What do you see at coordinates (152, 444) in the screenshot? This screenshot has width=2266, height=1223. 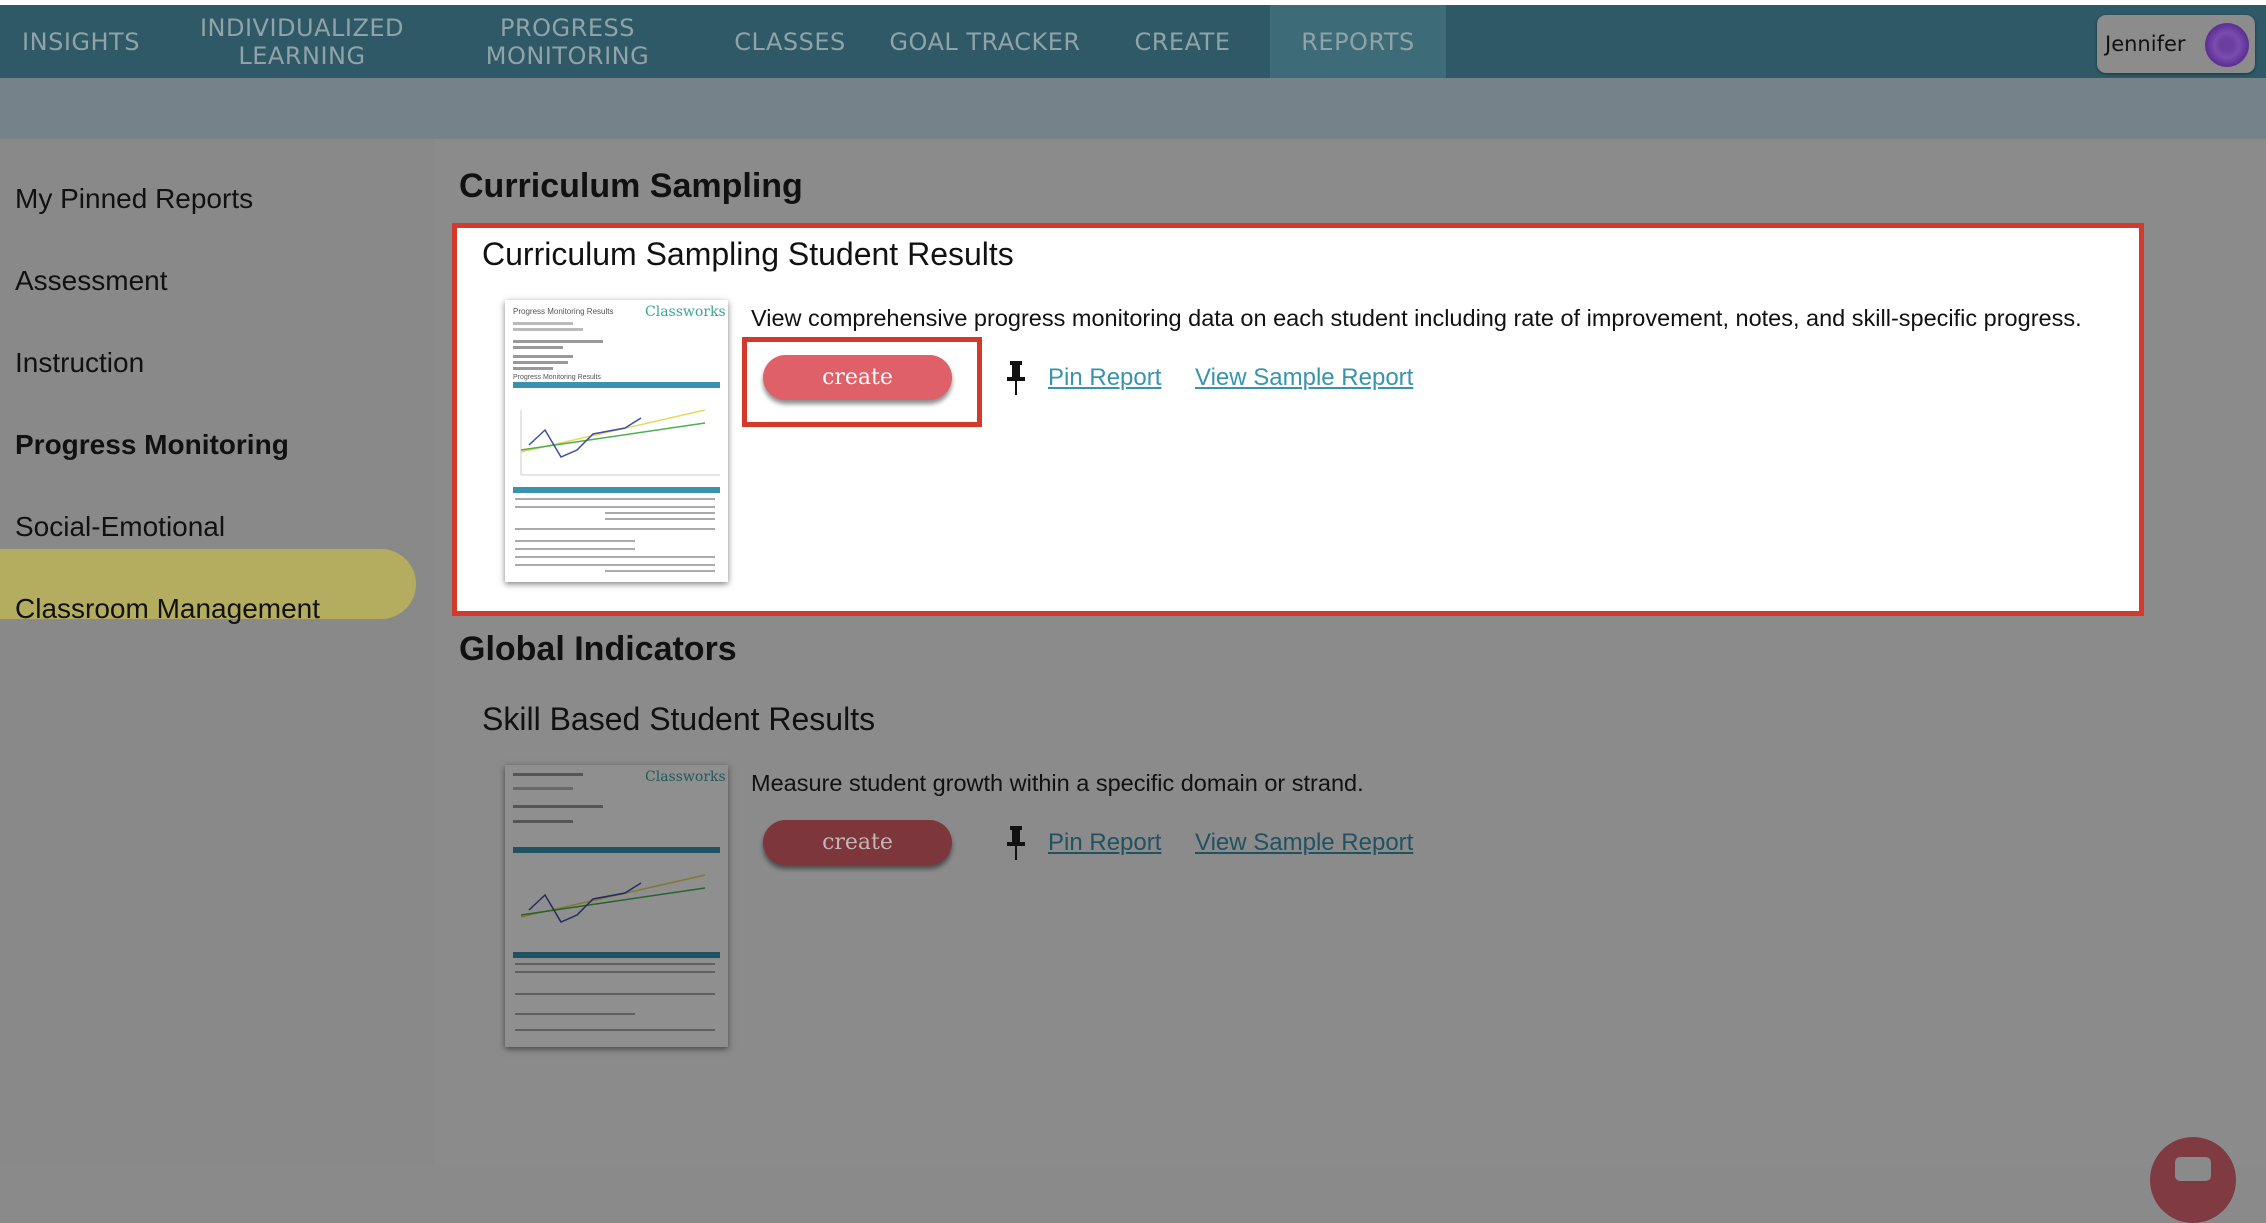 I see `sidebar-item-progress-monitoring: Progress Monitoring` at bounding box center [152, 444].